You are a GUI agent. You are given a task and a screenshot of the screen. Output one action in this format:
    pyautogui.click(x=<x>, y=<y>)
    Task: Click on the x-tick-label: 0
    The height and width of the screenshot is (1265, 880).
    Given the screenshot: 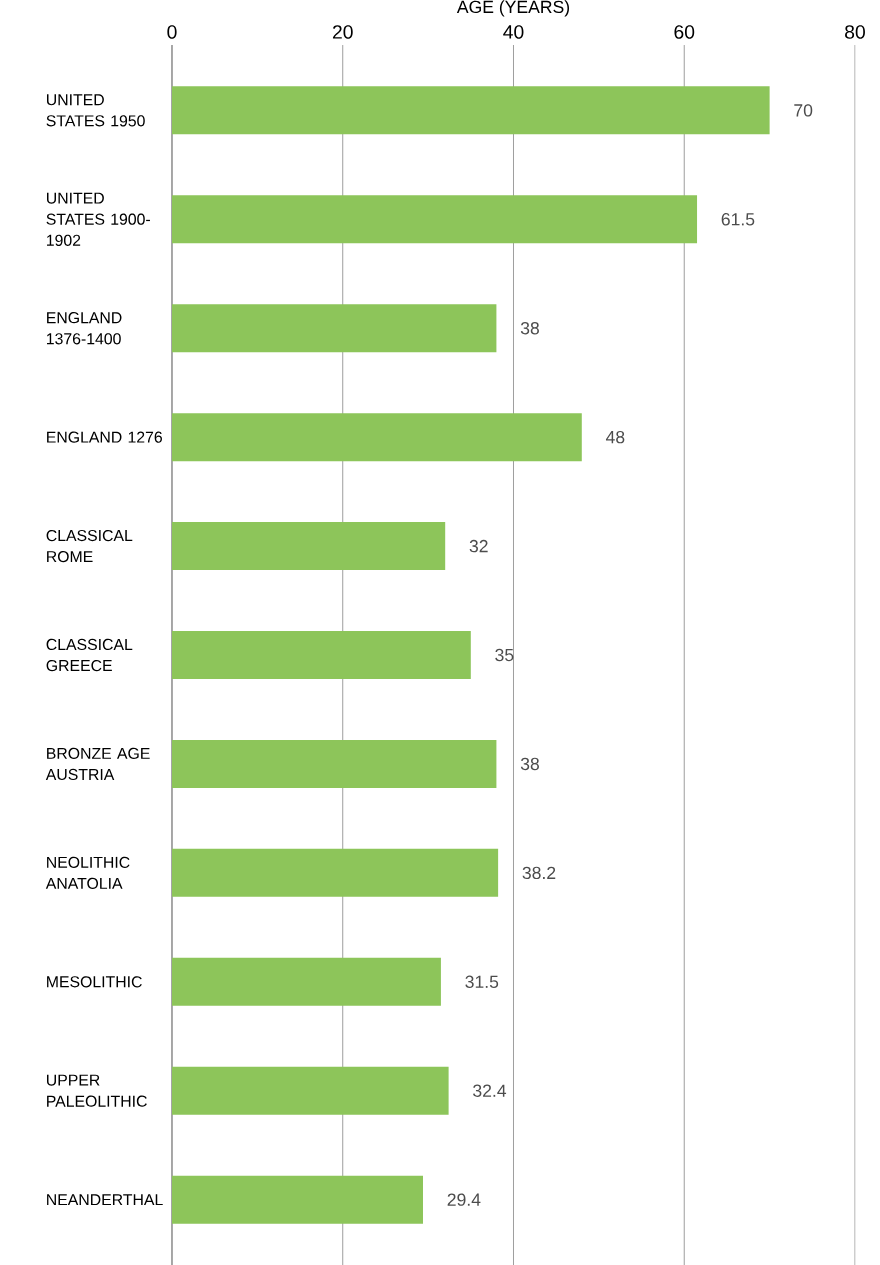 What is the action you would take?
    pyautogui.click(x=172, y=32)
    